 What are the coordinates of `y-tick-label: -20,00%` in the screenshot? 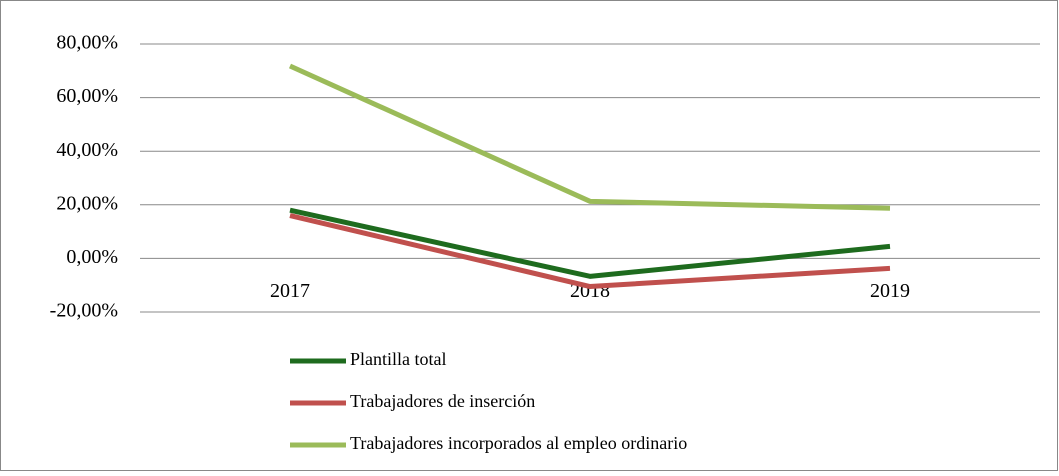 It's located at (84, 311).